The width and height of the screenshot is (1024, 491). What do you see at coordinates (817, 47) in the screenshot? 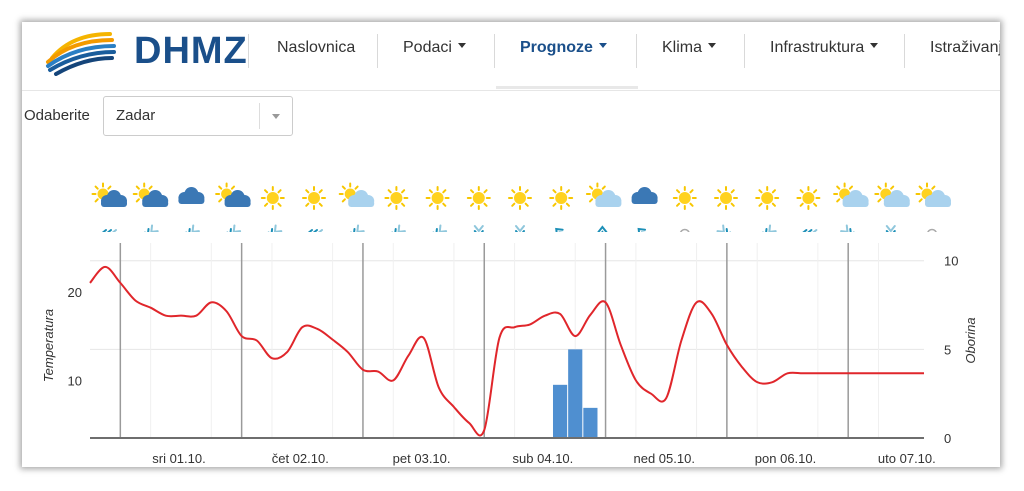
I see `nav-label: Infrastruktura` at bounding box center [817, 47].